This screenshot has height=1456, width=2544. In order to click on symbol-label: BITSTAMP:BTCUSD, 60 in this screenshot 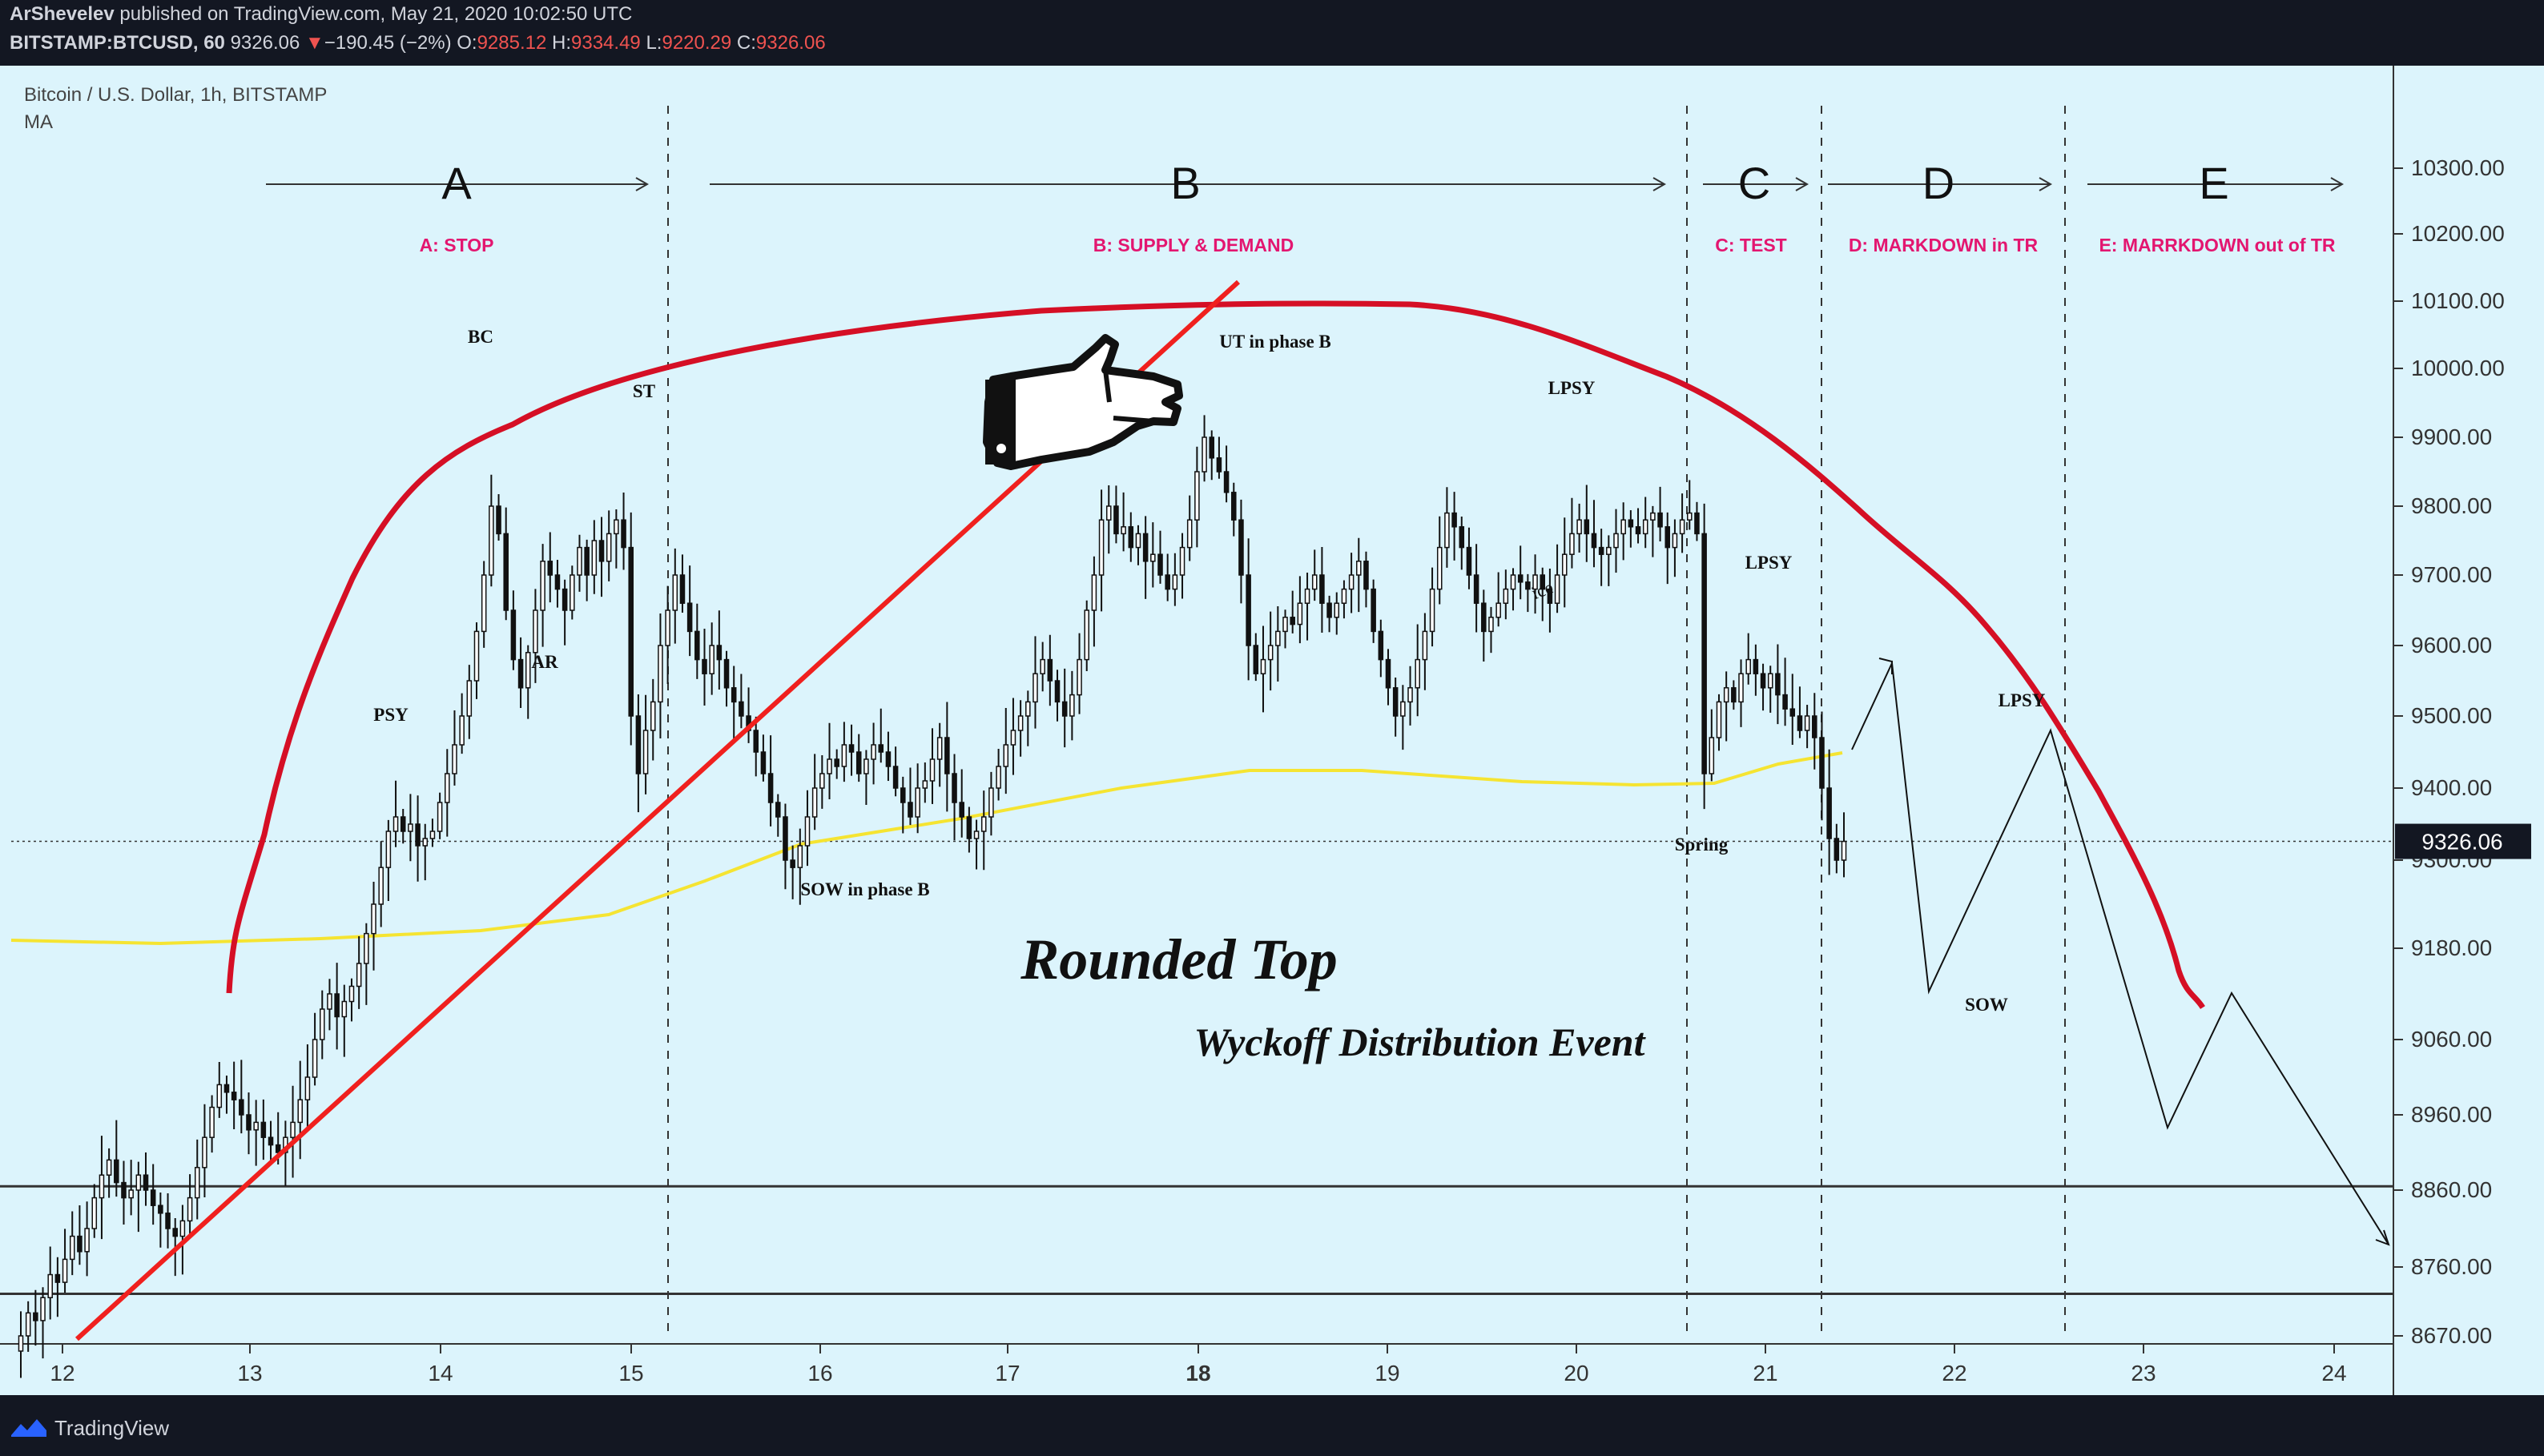, I will do `click(117, 43)`.